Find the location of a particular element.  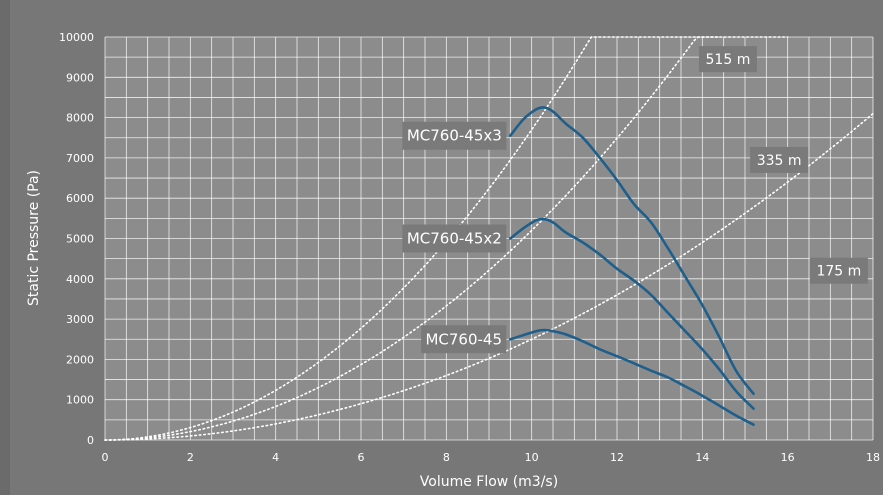

x-tick-label: 8 is located at coordinates (446, 457).